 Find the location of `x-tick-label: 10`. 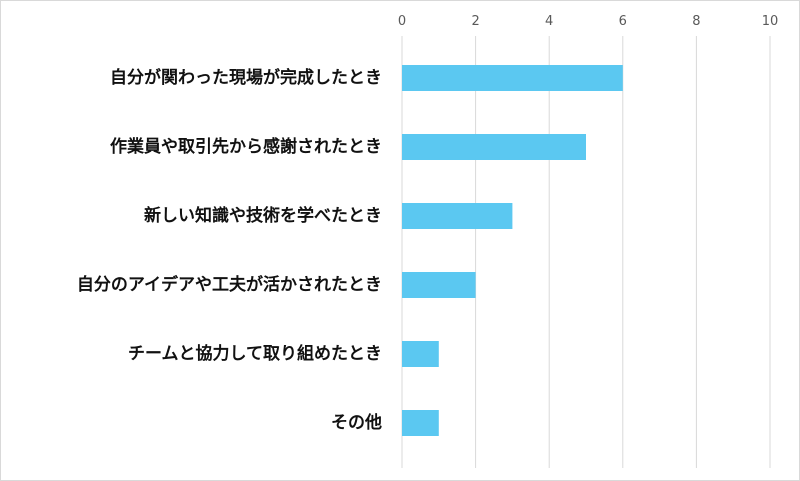

x-tick-label: 10 is located at coordinates (770, 21).